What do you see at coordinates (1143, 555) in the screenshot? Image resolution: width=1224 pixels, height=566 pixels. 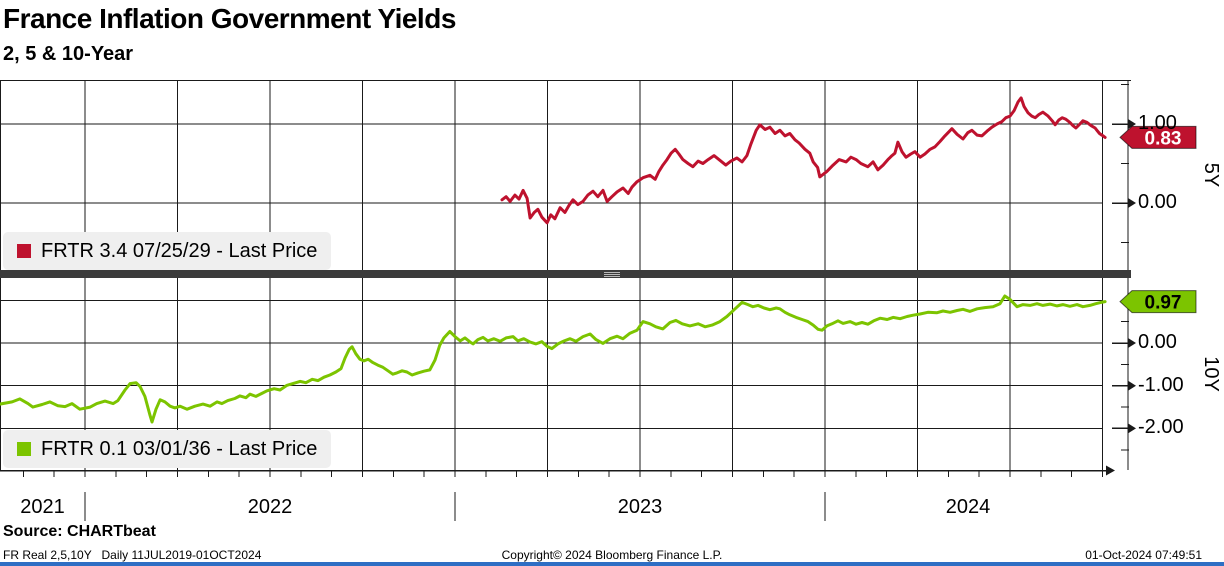 I see `footer-timestamp: 01-Oct-2024 07:49:51` at bounding box center [1143, 555].